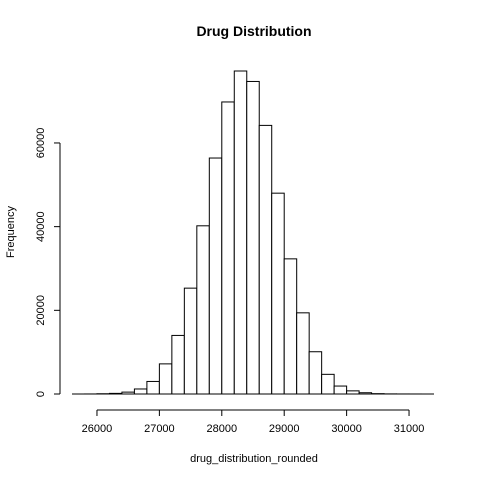  Describe the element at coordinates (41, 310) in the screenshot. I see `y-tick-label: 20000` at that location.